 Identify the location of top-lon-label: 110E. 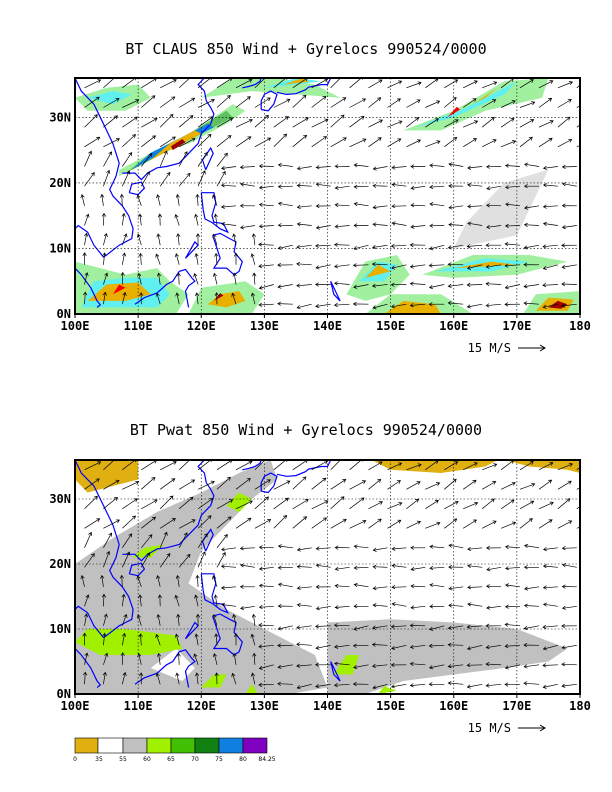
(138, 326).